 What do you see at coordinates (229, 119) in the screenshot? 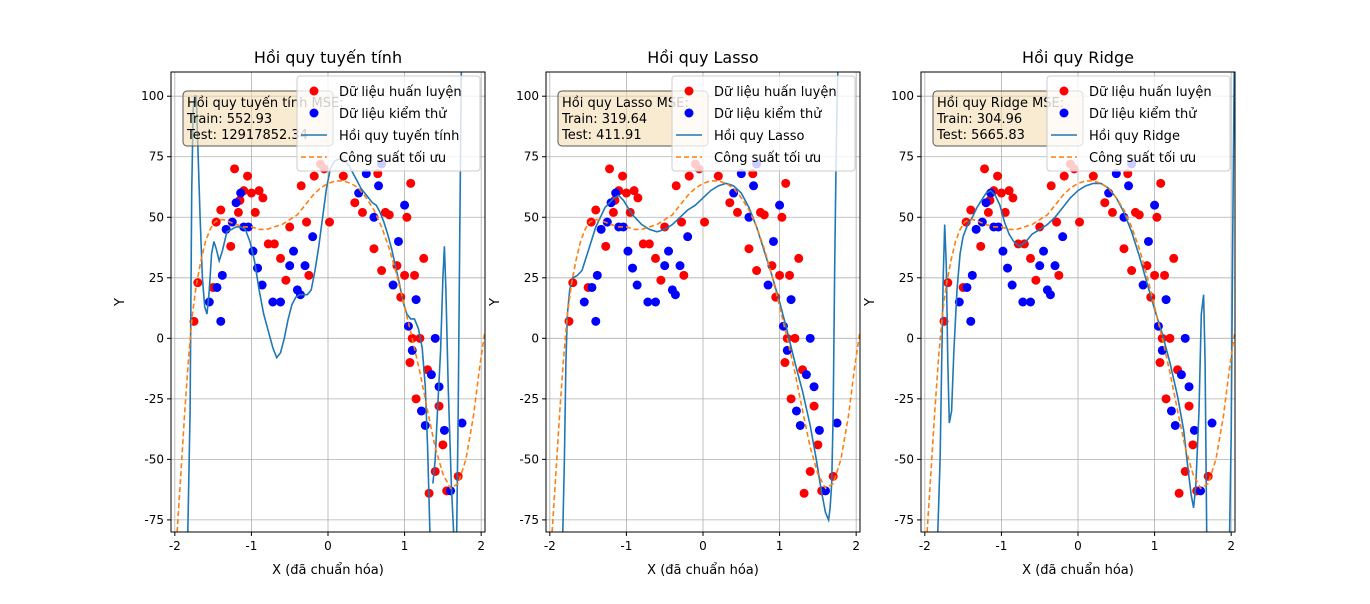
I see `annotation-line: Train: 552.93` at bounding box center [229, 119].